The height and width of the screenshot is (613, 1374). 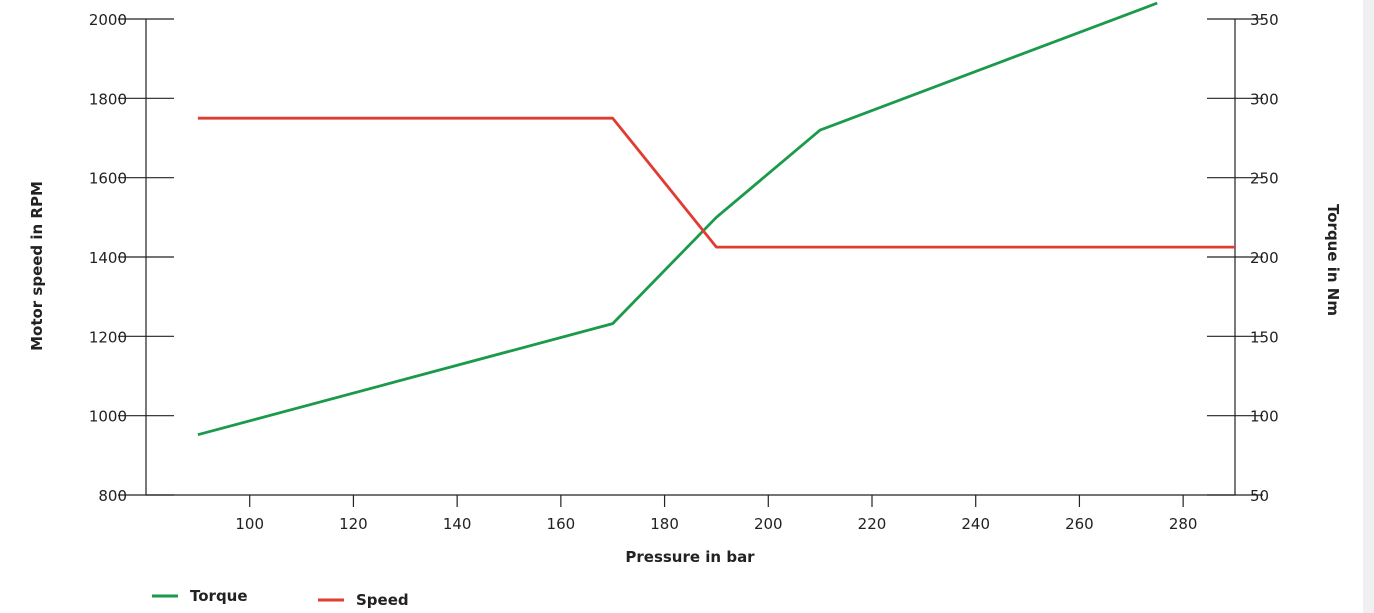 I want to click on x-tick-label: 200, so click(x=768, y=524).